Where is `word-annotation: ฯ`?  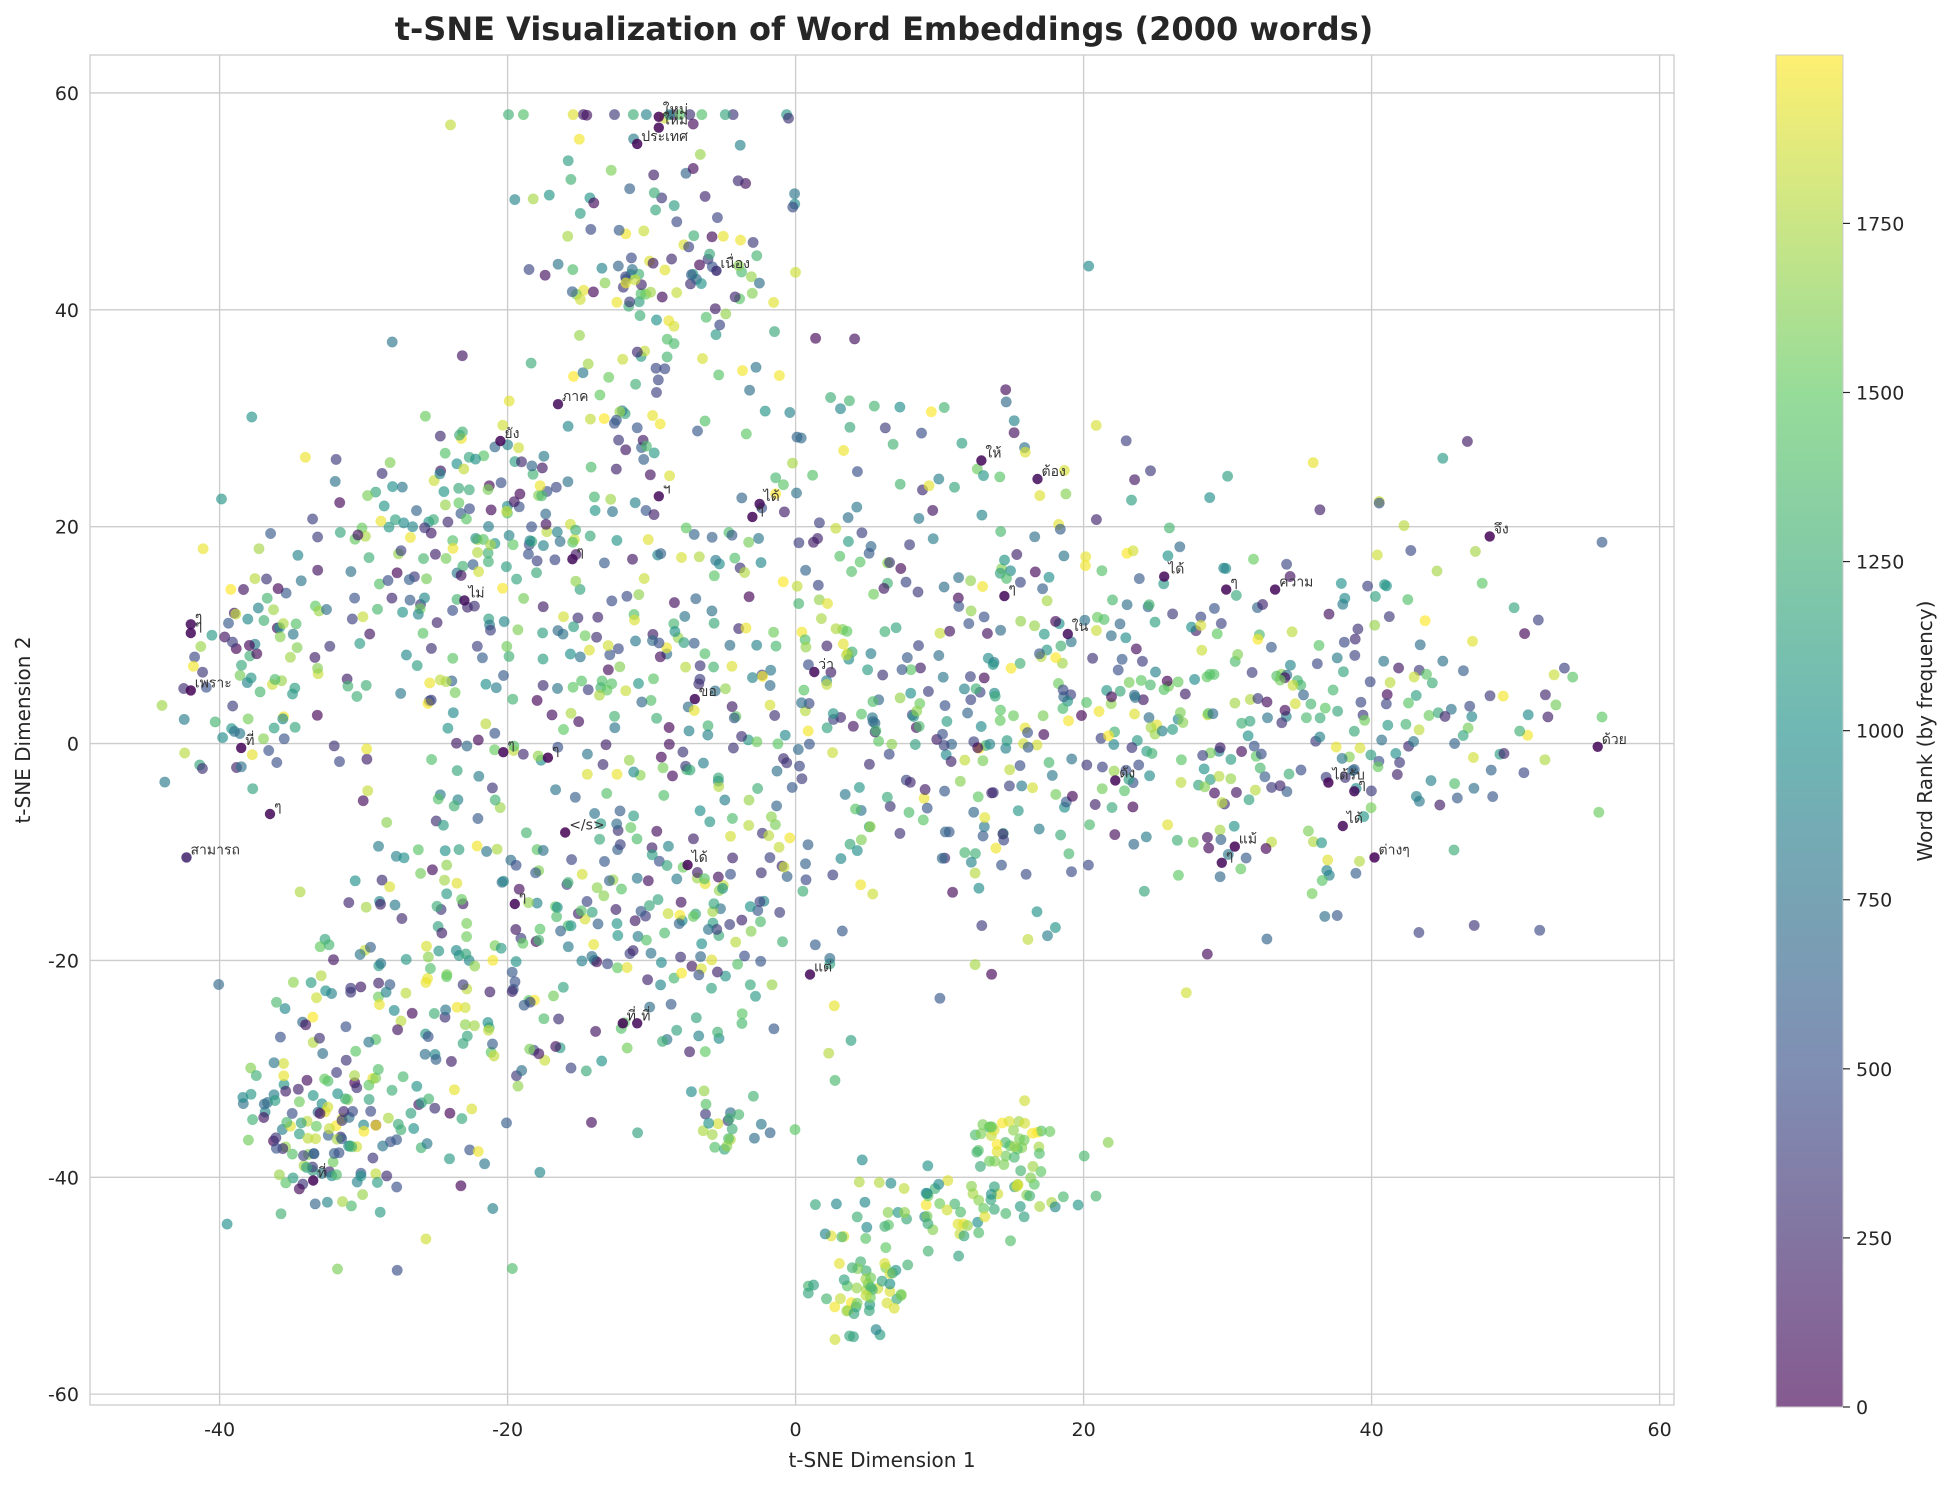 word-annotation: ฯ is located at coordinates (667, 489).